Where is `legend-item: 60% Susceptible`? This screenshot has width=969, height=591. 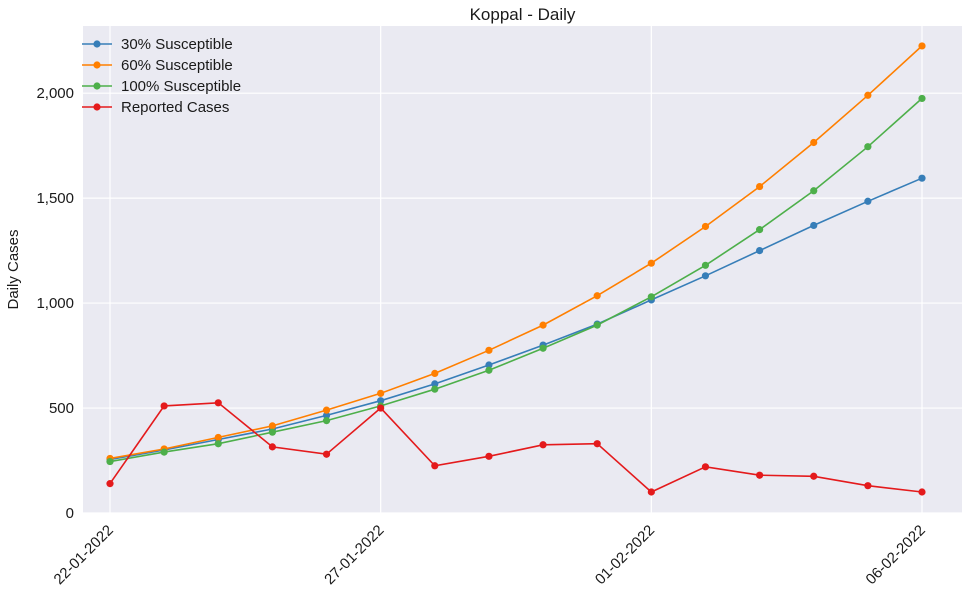 legend-item: 60% Susceptible is located at coordinates (157, 65).